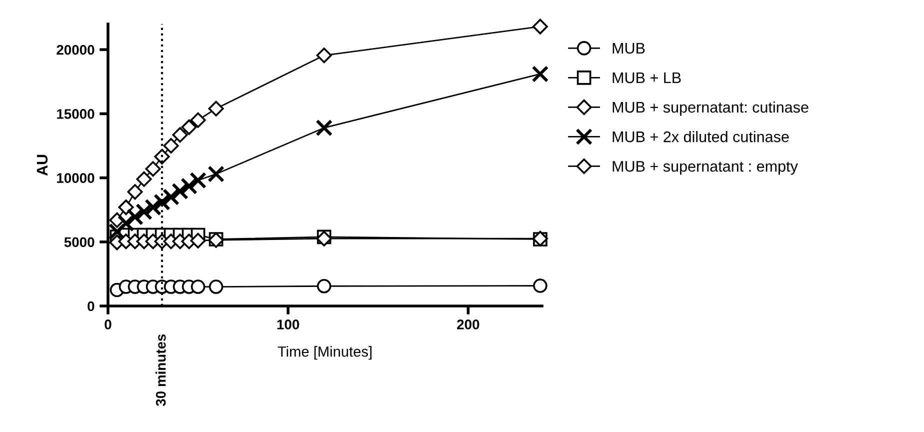  I want to click on legend-label: MUB + supernatant: cutinase, so click(710, 108).